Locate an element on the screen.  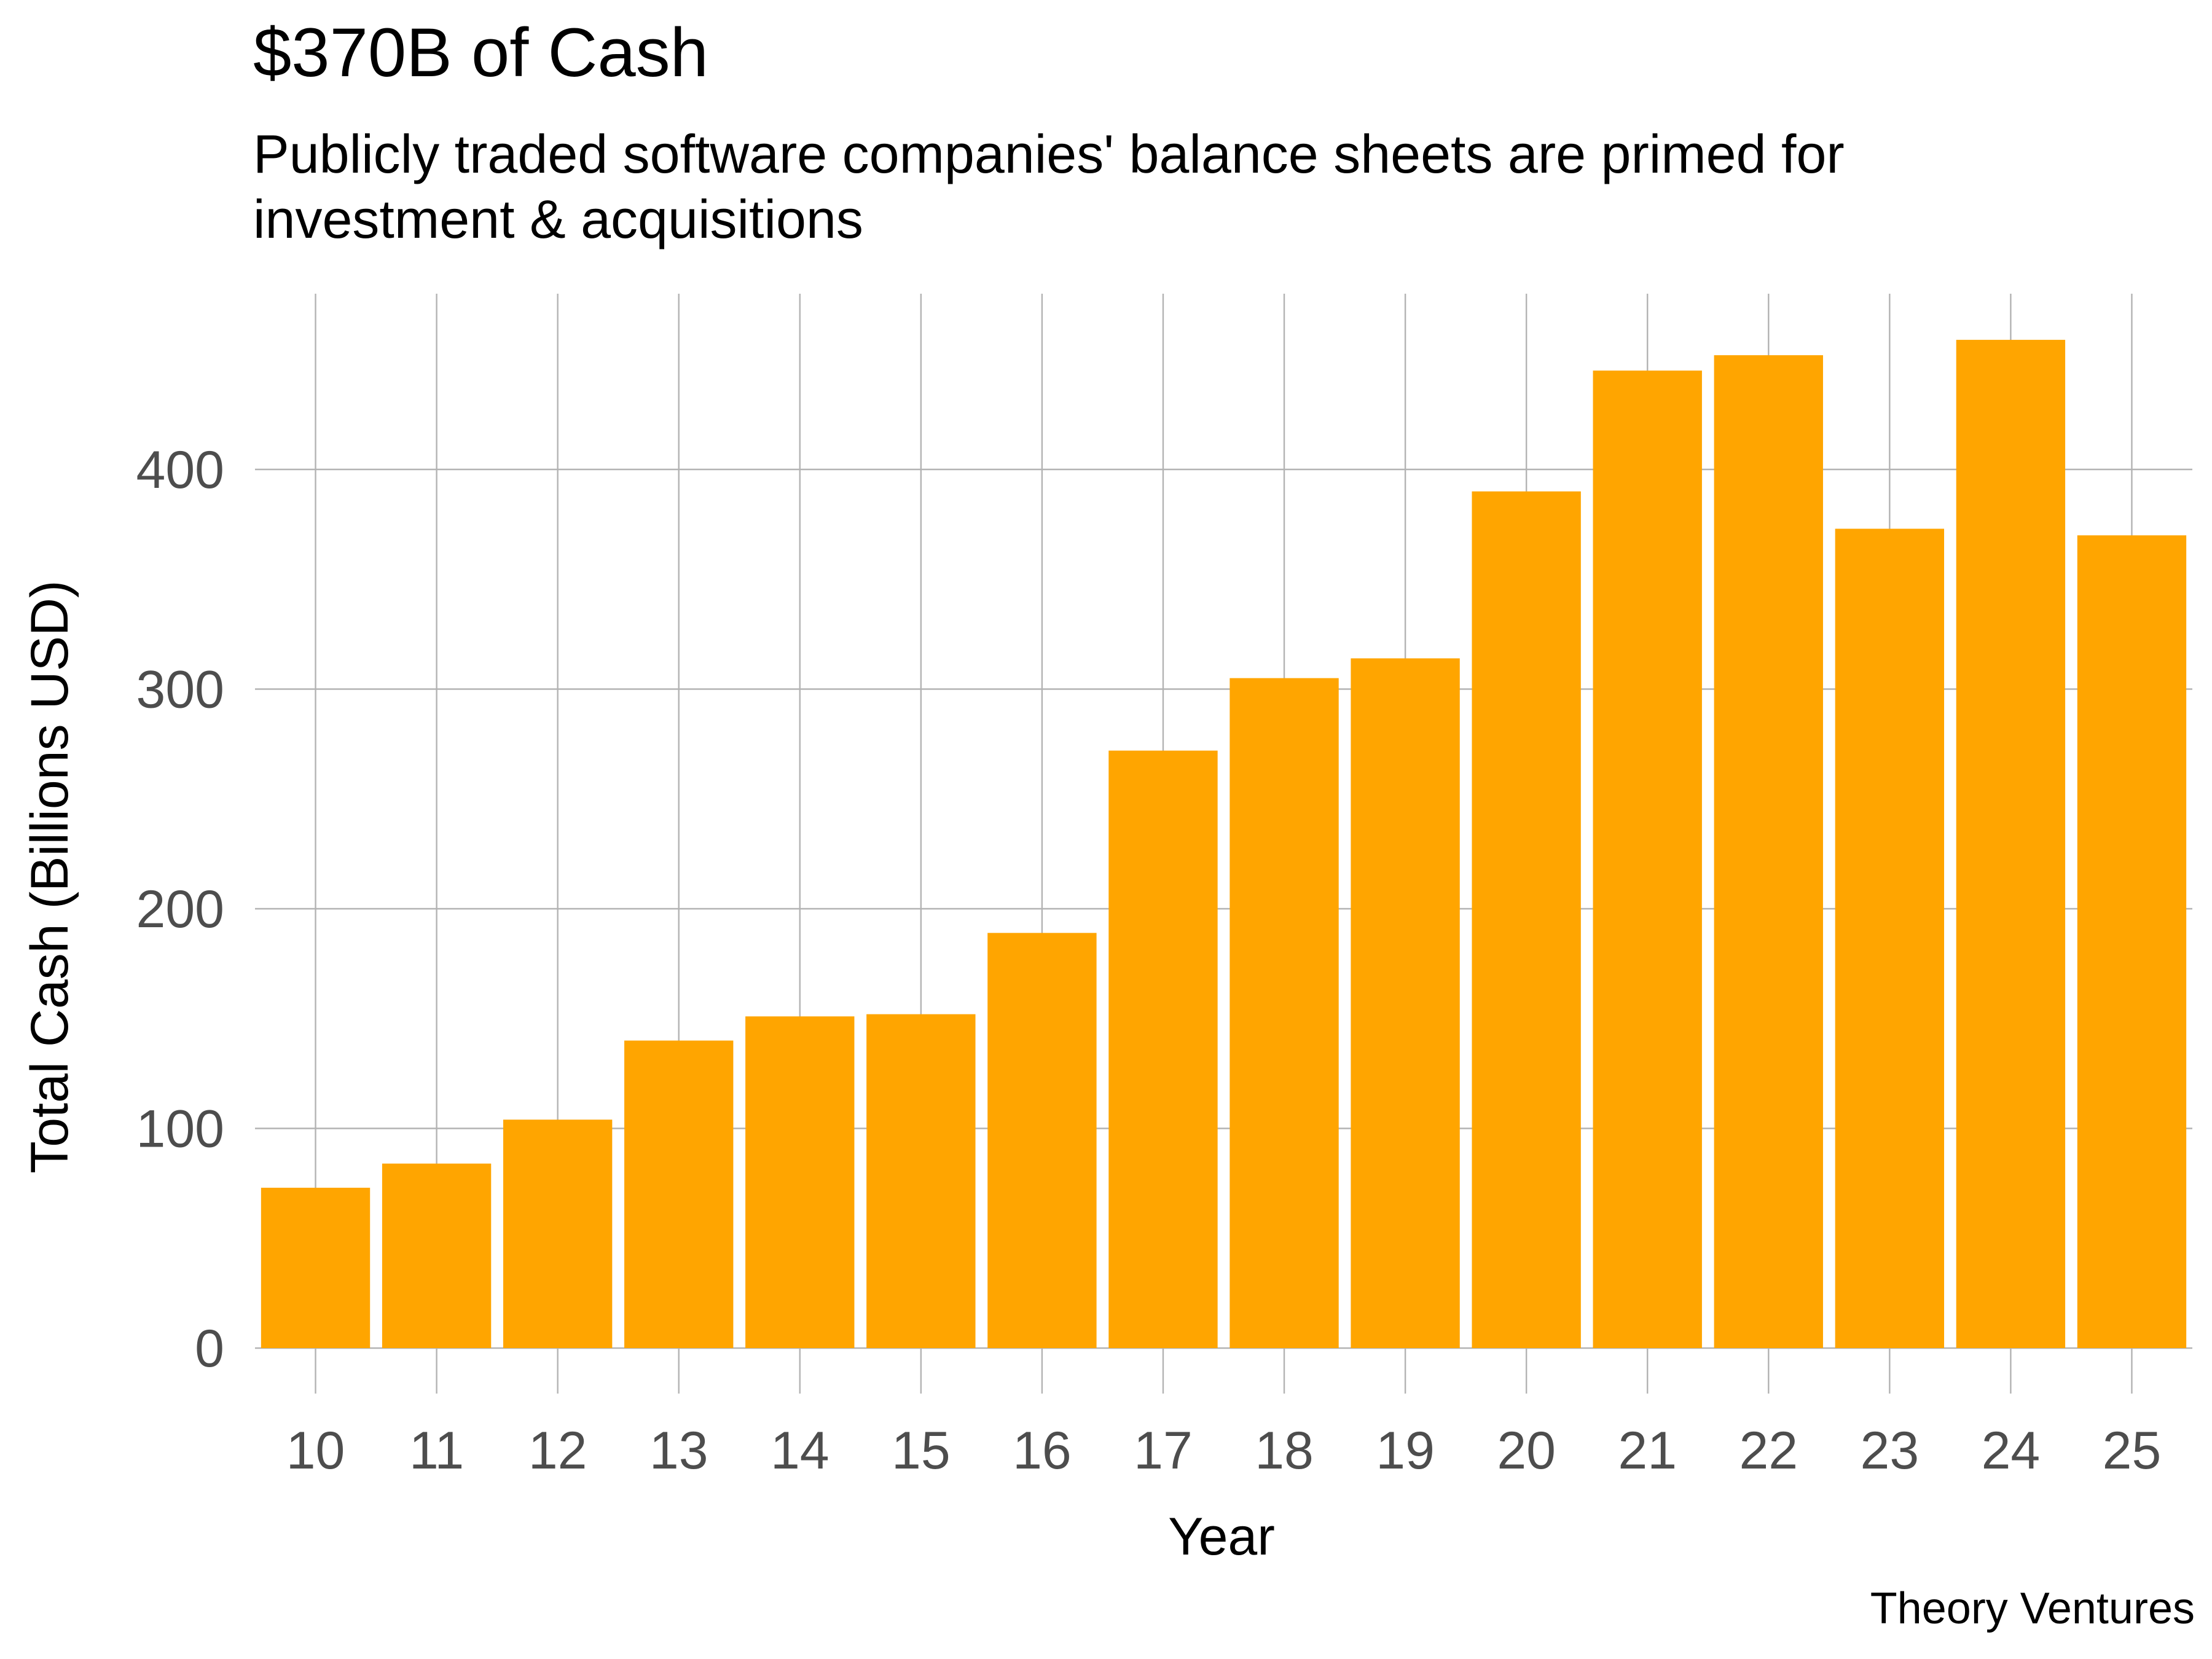
x-tick-label: 10 is located at coordinates (315, 1450).